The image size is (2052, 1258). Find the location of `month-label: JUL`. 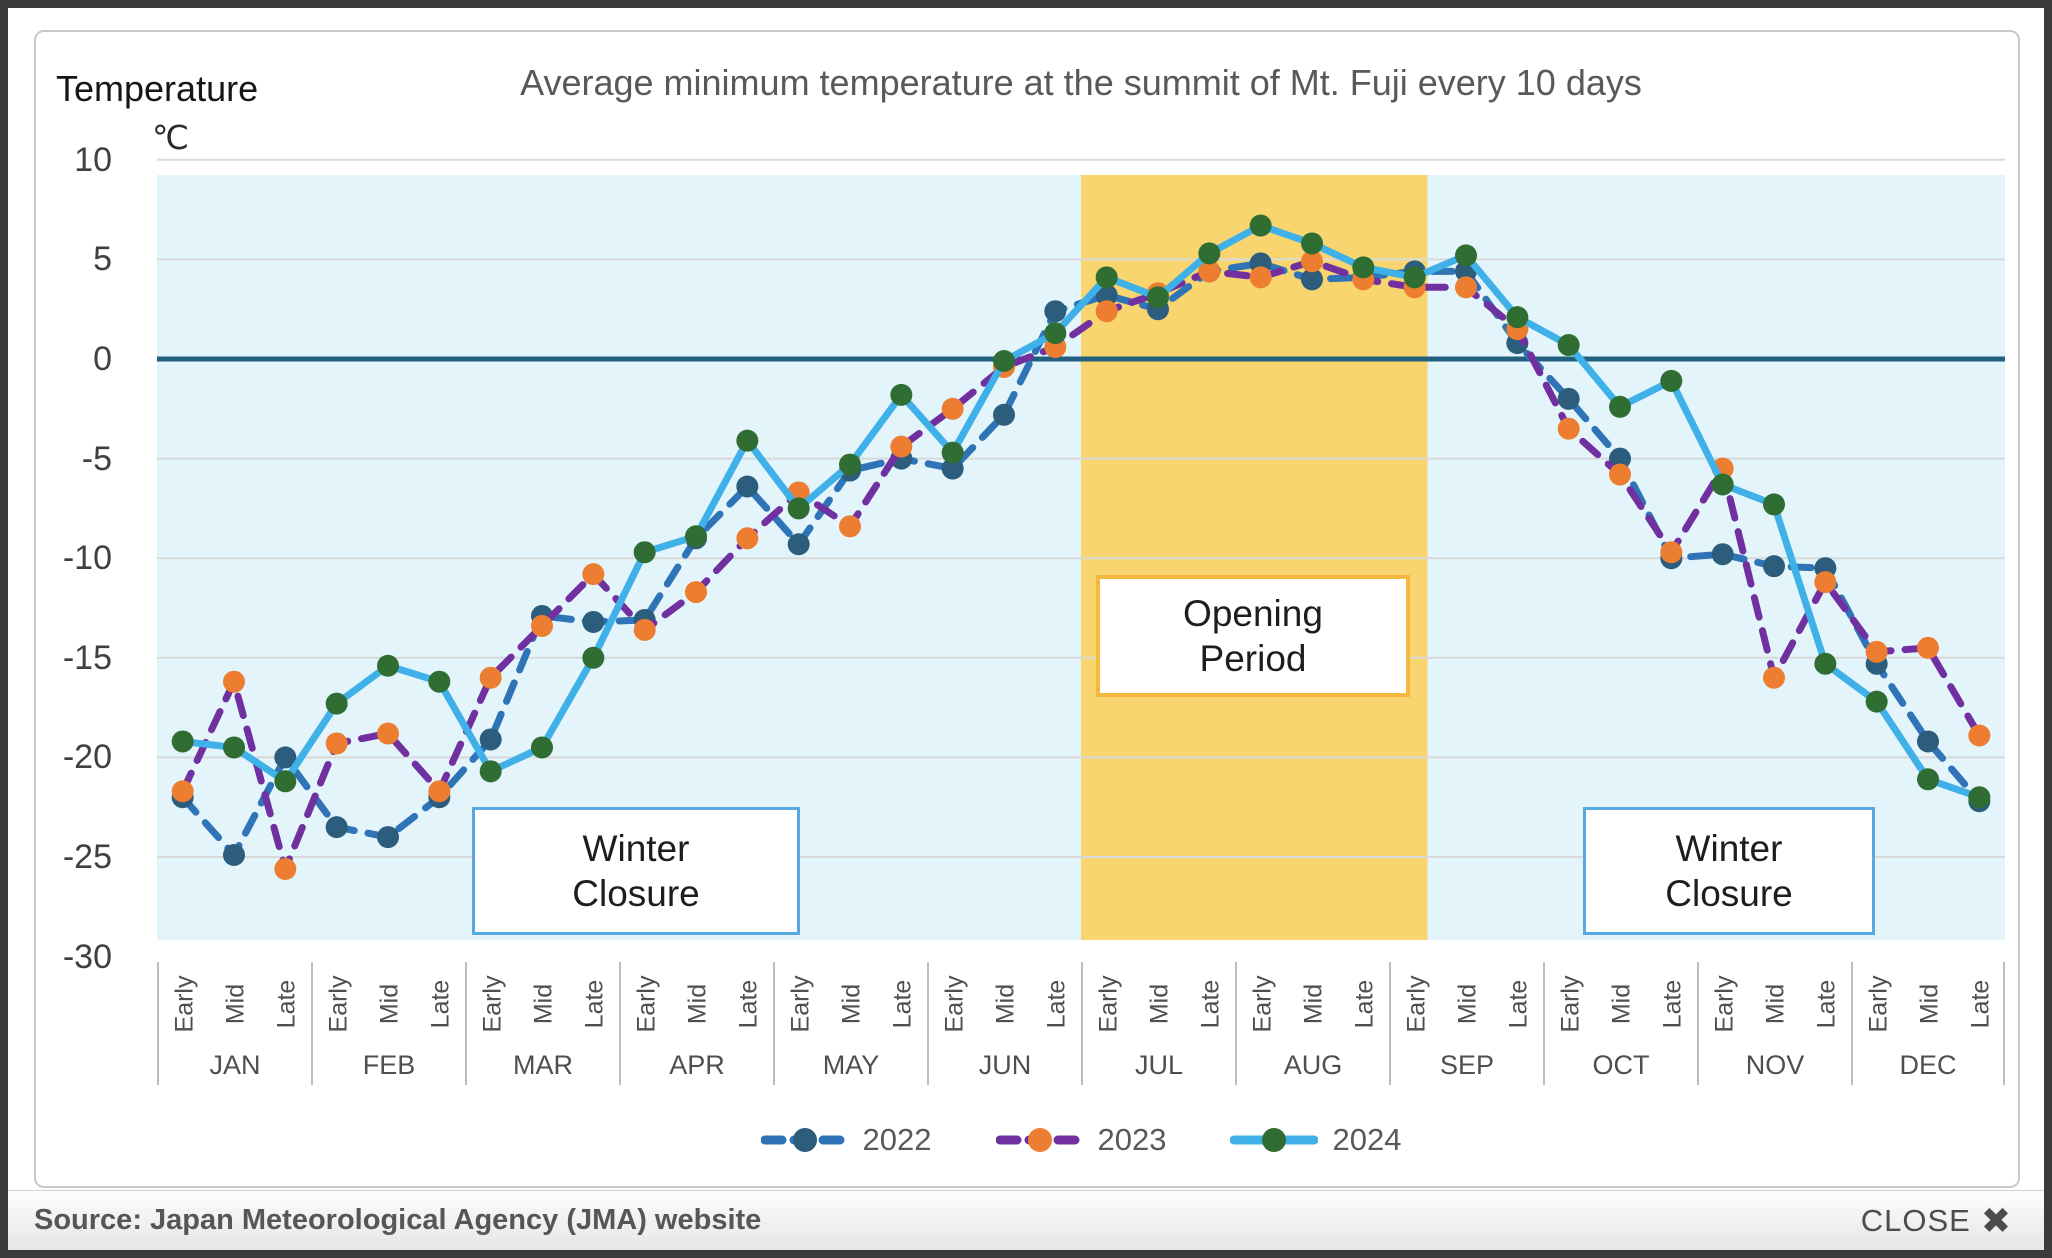

month-label: JUL is located at coordinates (1158, 1065).